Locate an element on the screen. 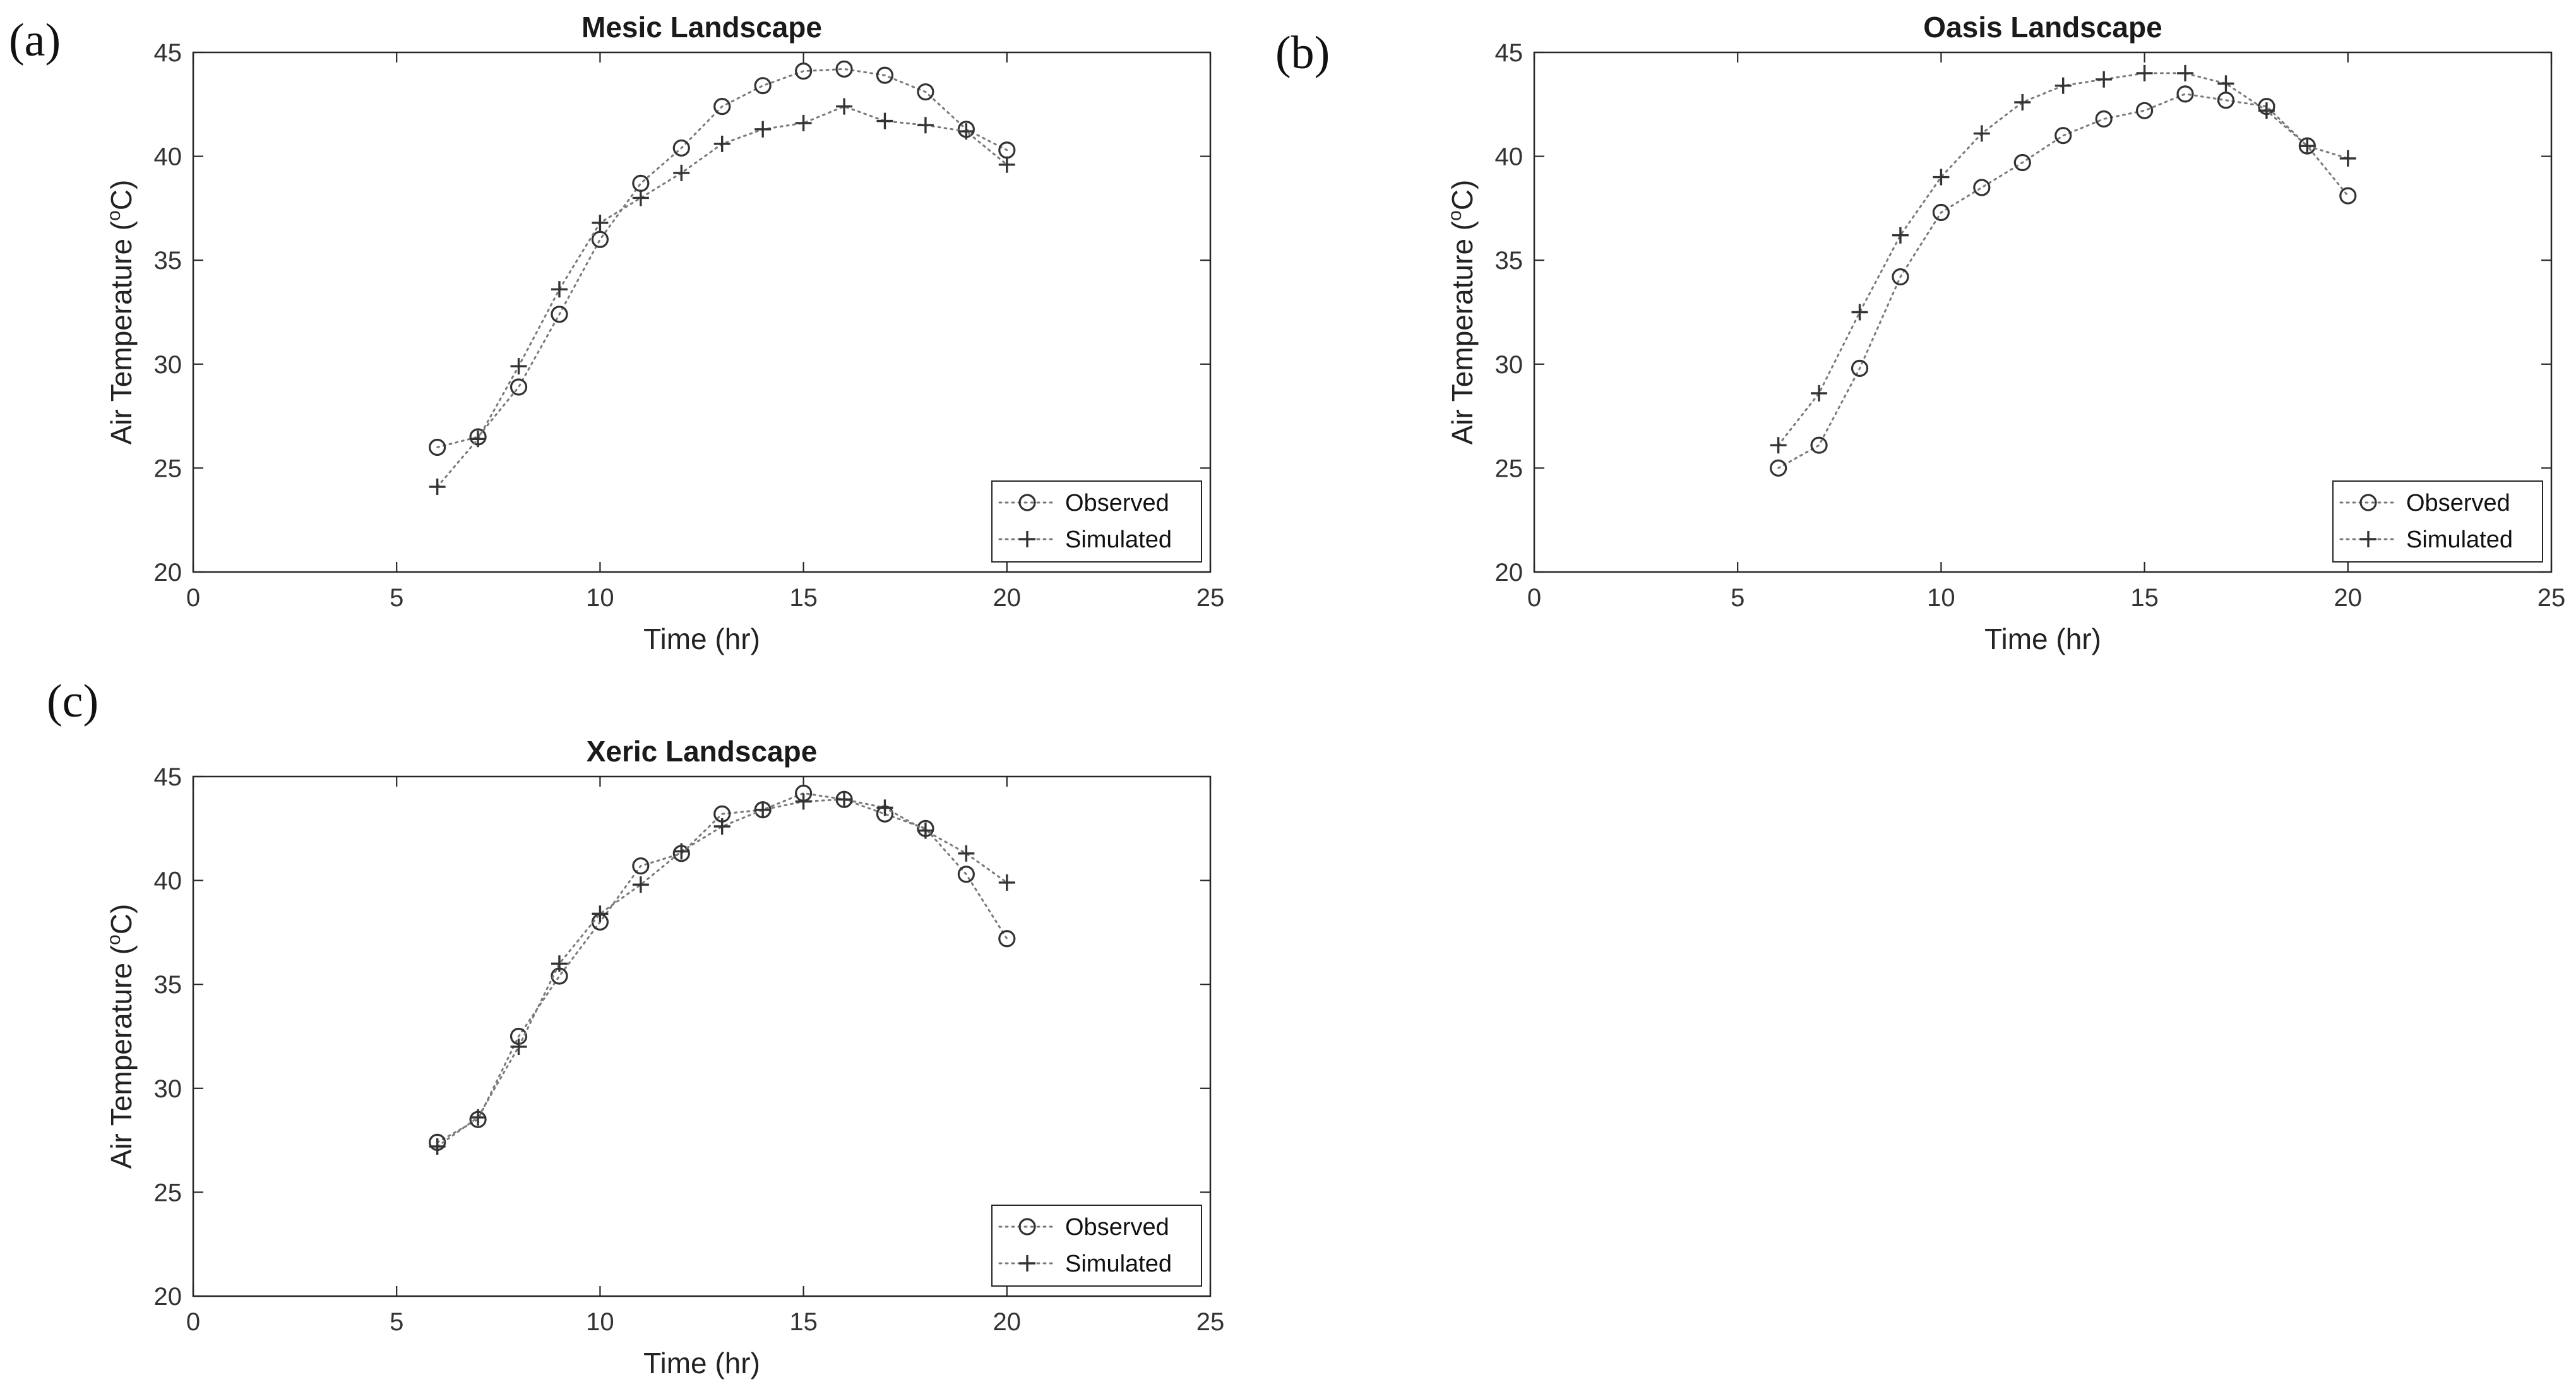  y-axis-label: Air Temperature (oC) is located at coordinates (121, 1036).